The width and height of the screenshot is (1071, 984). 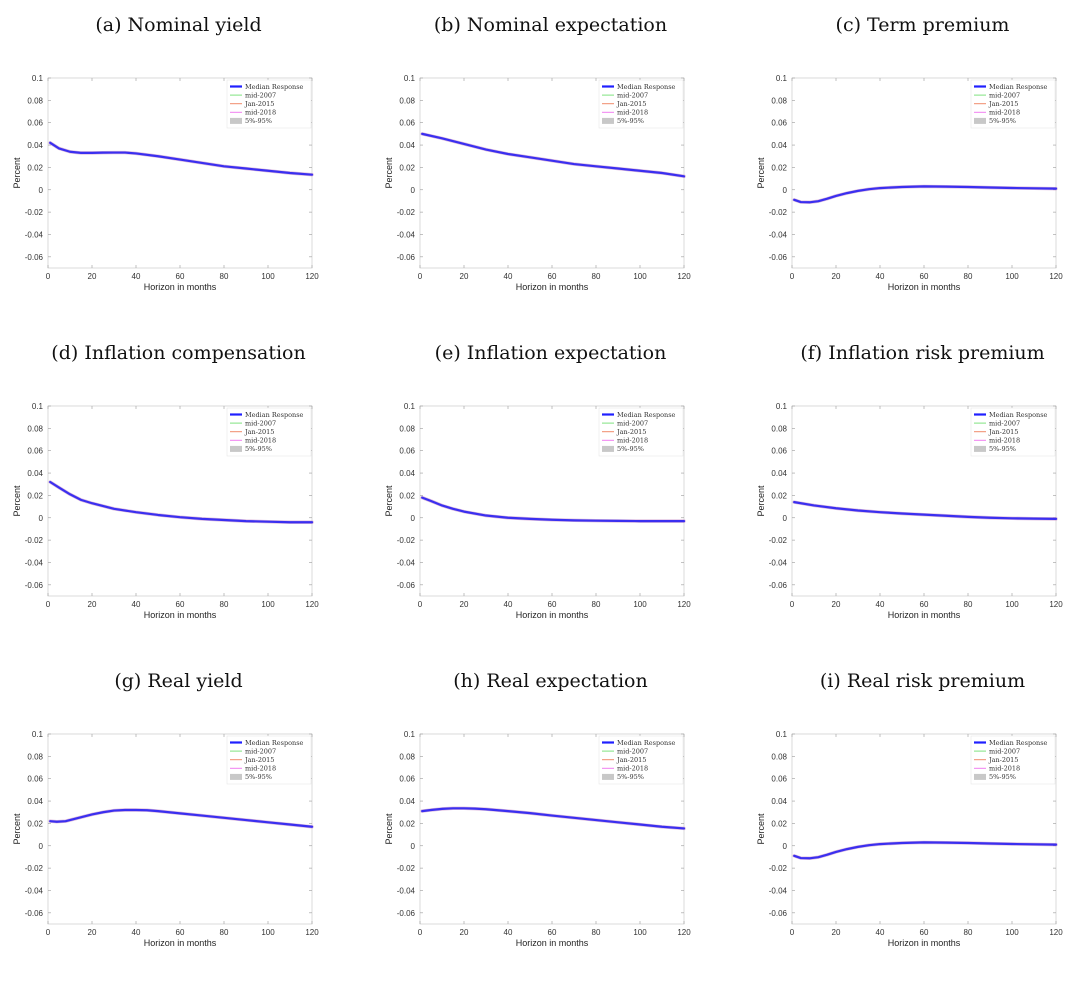 I want to click on panel-title: (i) Real risk premium, so click(x=922, y=681).